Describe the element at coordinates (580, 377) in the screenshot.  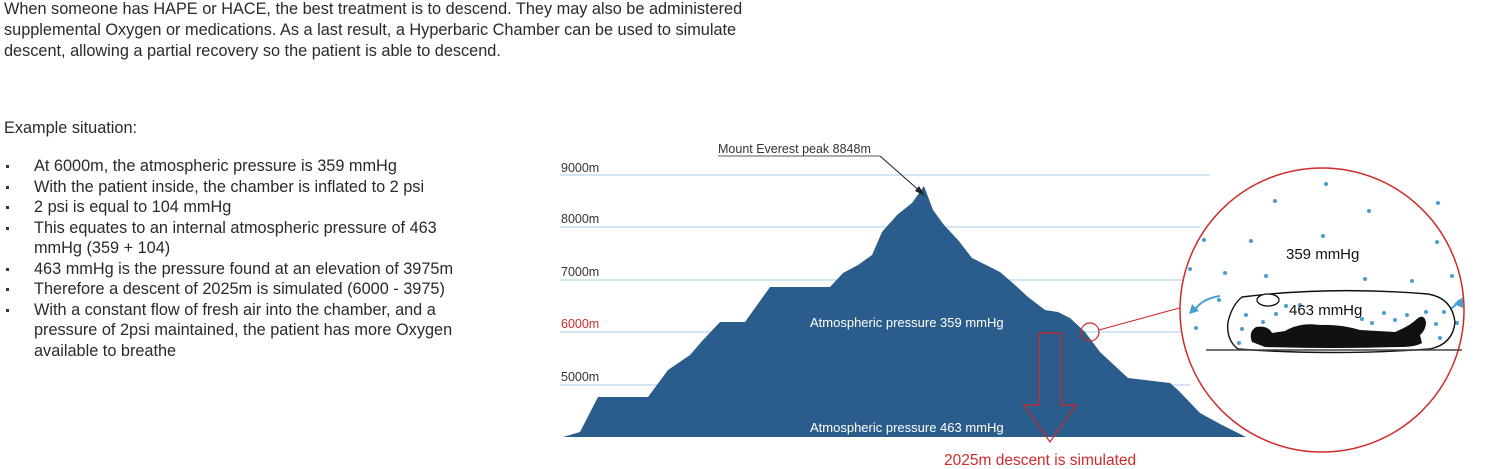
I see `elevation-label-5000: 5000m` at that location.